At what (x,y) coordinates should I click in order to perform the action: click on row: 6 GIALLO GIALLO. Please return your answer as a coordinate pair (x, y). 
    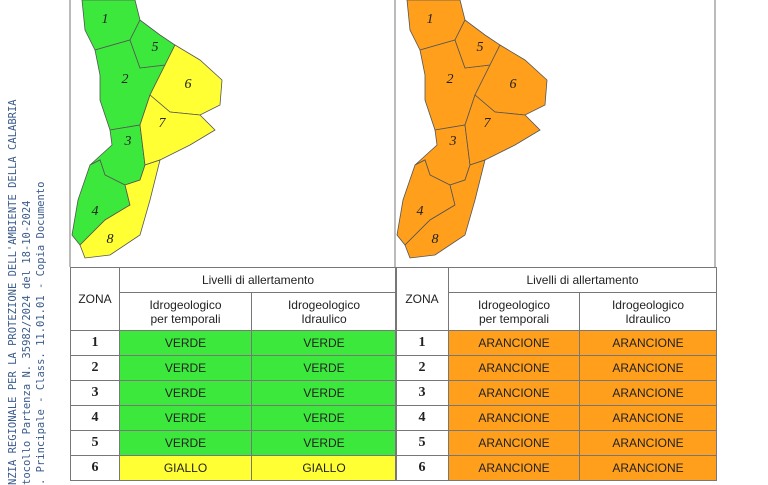
    Looking at the image, I should click on (233, 468).